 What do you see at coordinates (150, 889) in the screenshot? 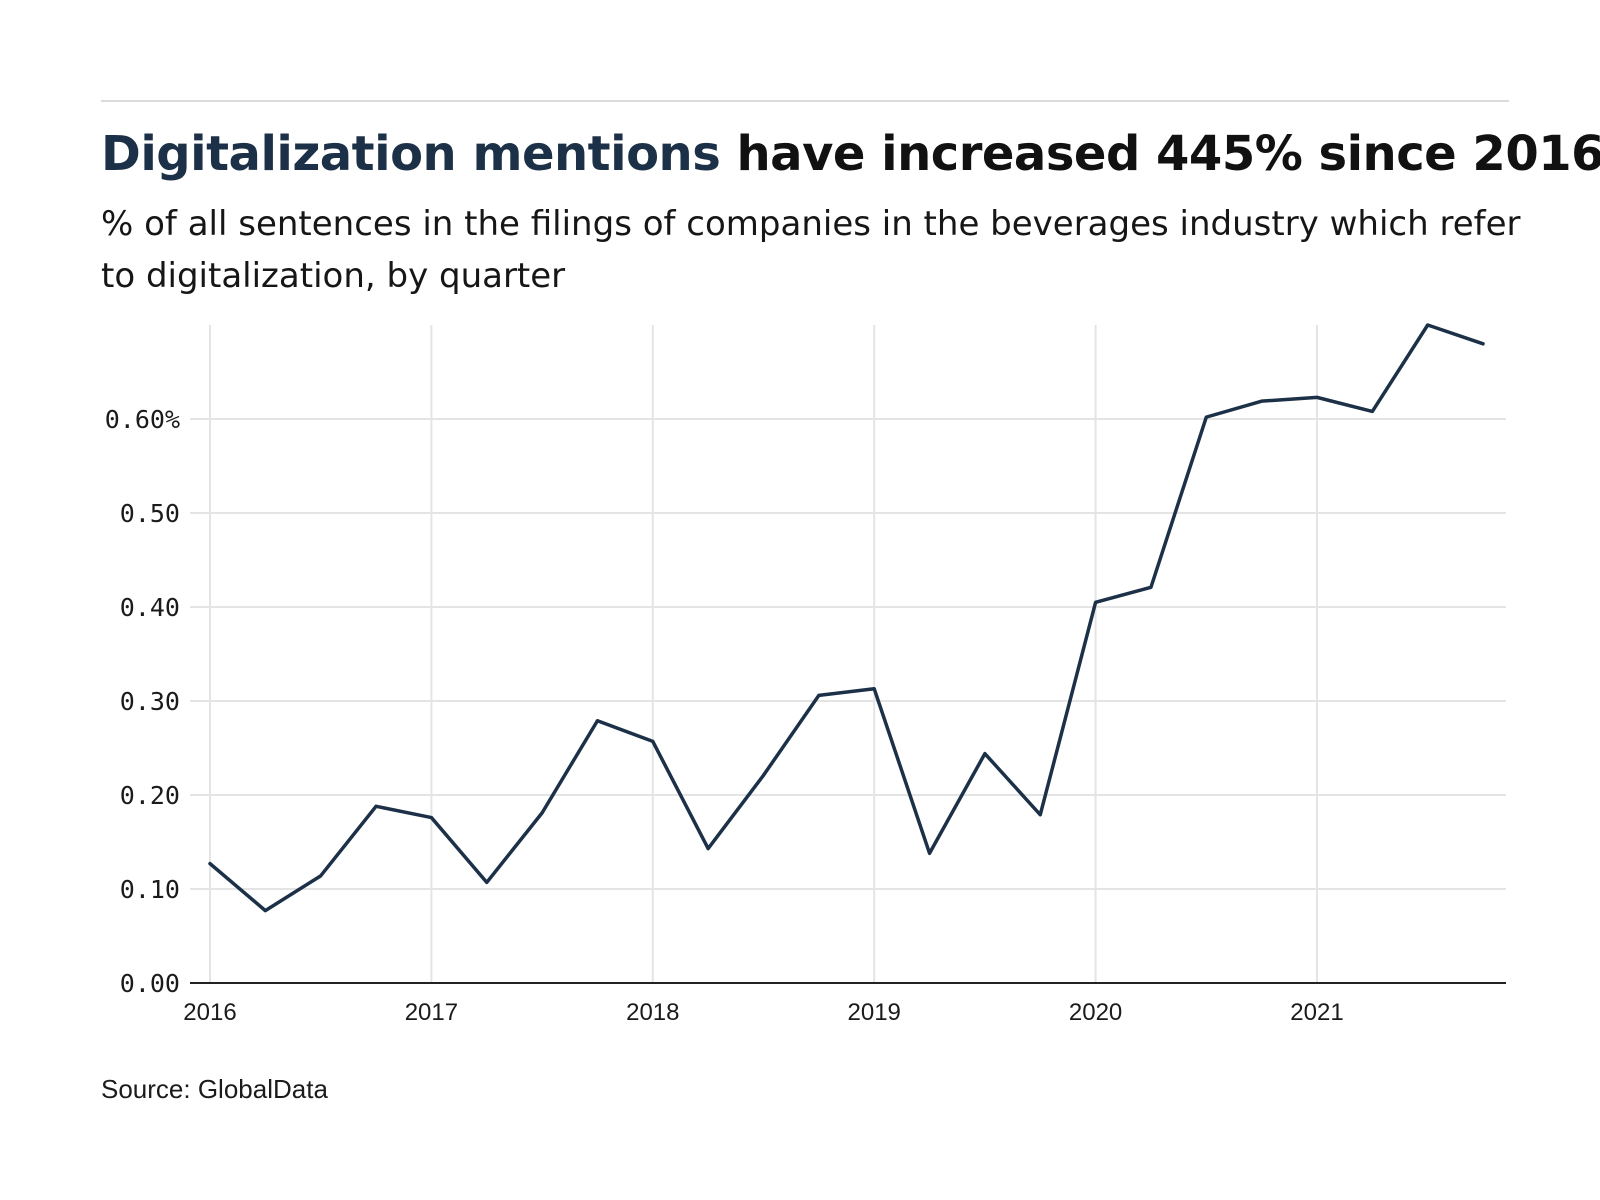
I see `y-tick-label: 0.10` at bounding box center [150, 889].